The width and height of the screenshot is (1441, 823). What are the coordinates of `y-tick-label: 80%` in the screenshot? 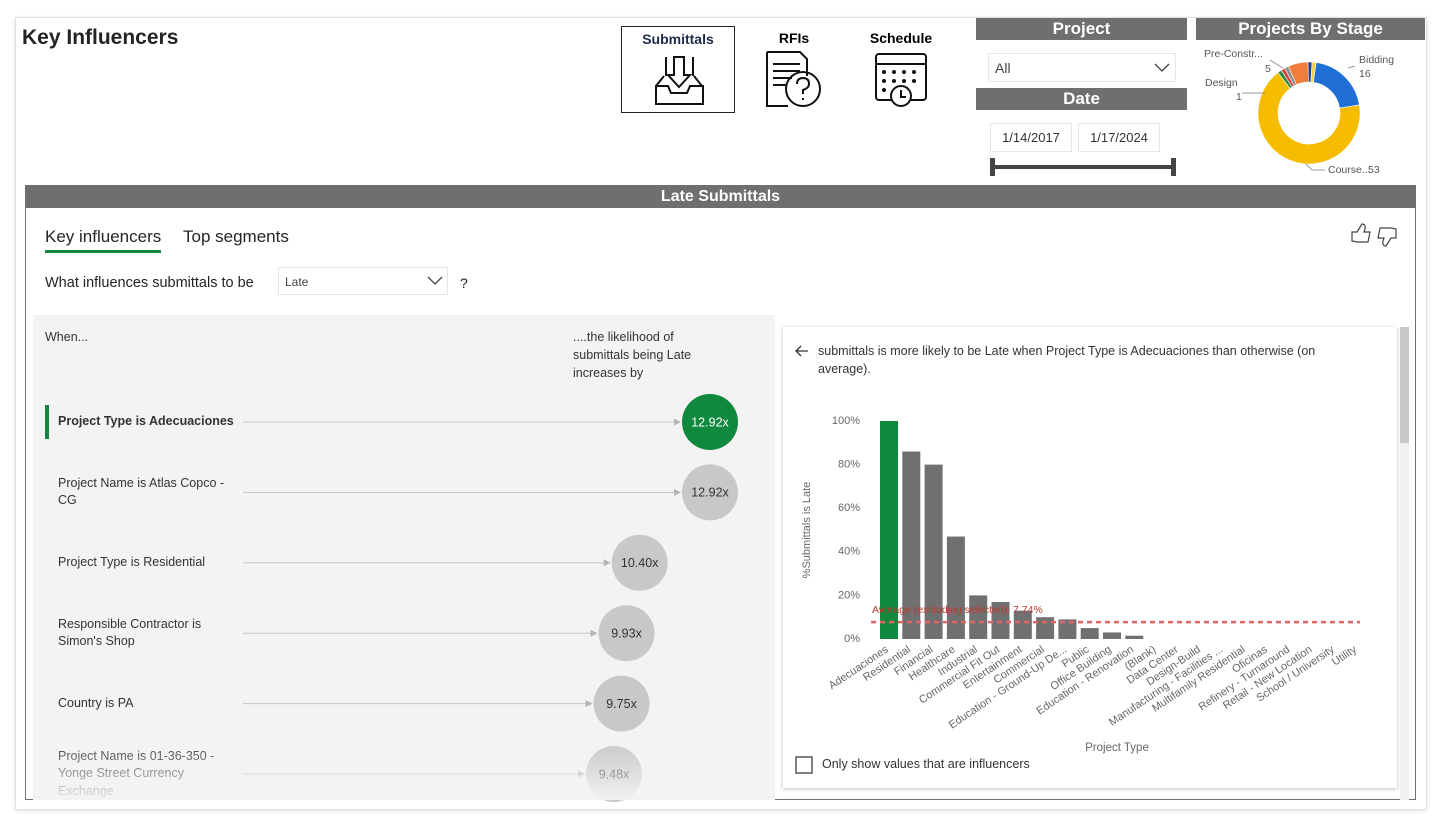 It's located at (849, 465).